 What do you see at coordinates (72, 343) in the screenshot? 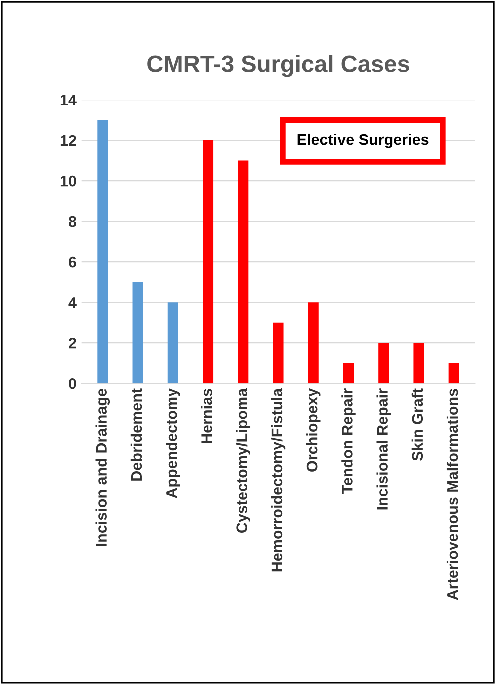
I see `y-tick-label: 2` at bounding box center [72, 343].